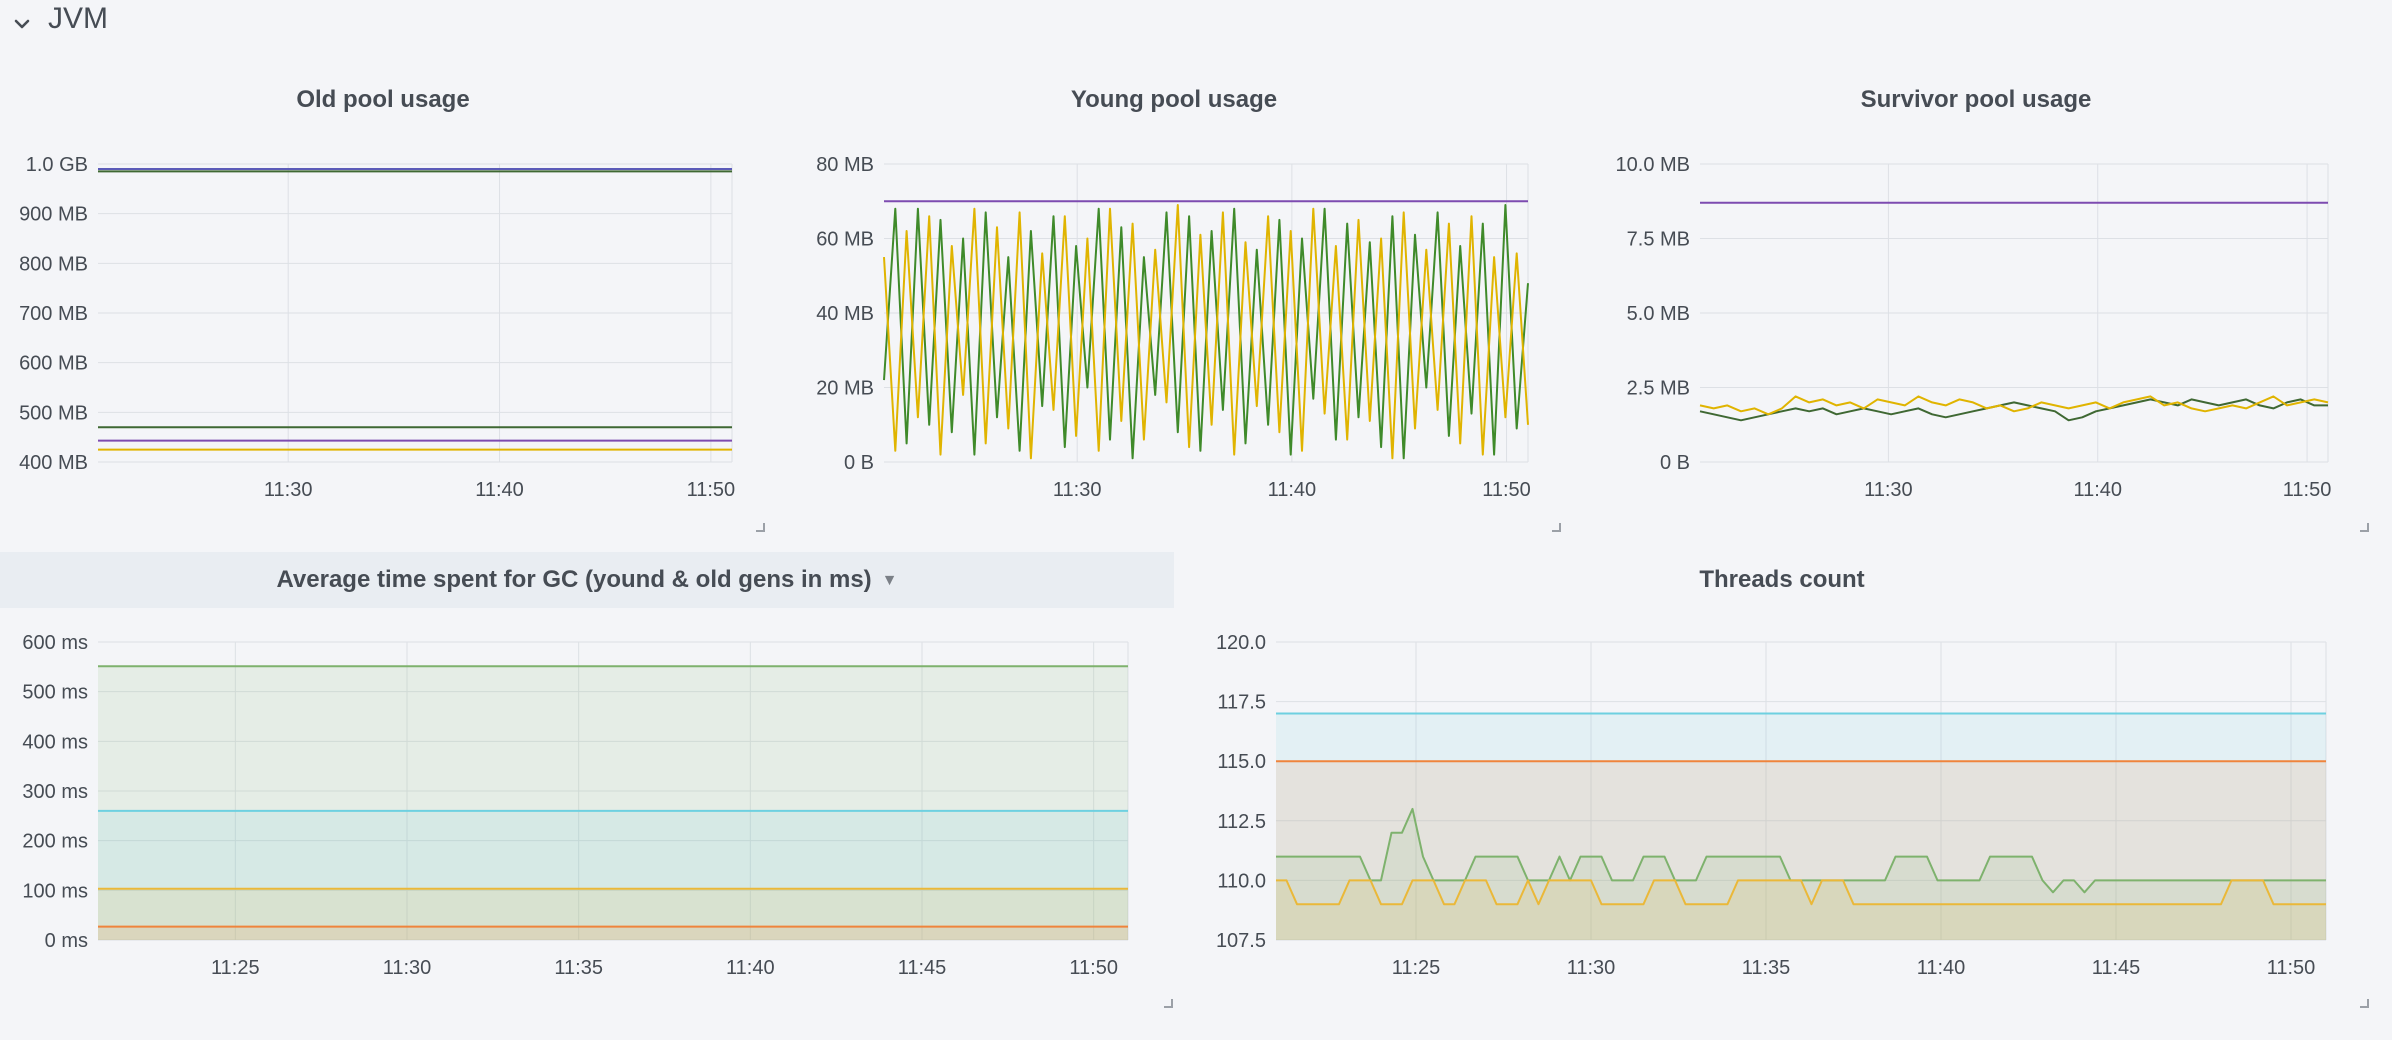 This screenshot has width=2392, height=1040. Describe the element at coordinates (55, 891) in the screenshot. I see `y-tick-label: 100 ms` at that location.